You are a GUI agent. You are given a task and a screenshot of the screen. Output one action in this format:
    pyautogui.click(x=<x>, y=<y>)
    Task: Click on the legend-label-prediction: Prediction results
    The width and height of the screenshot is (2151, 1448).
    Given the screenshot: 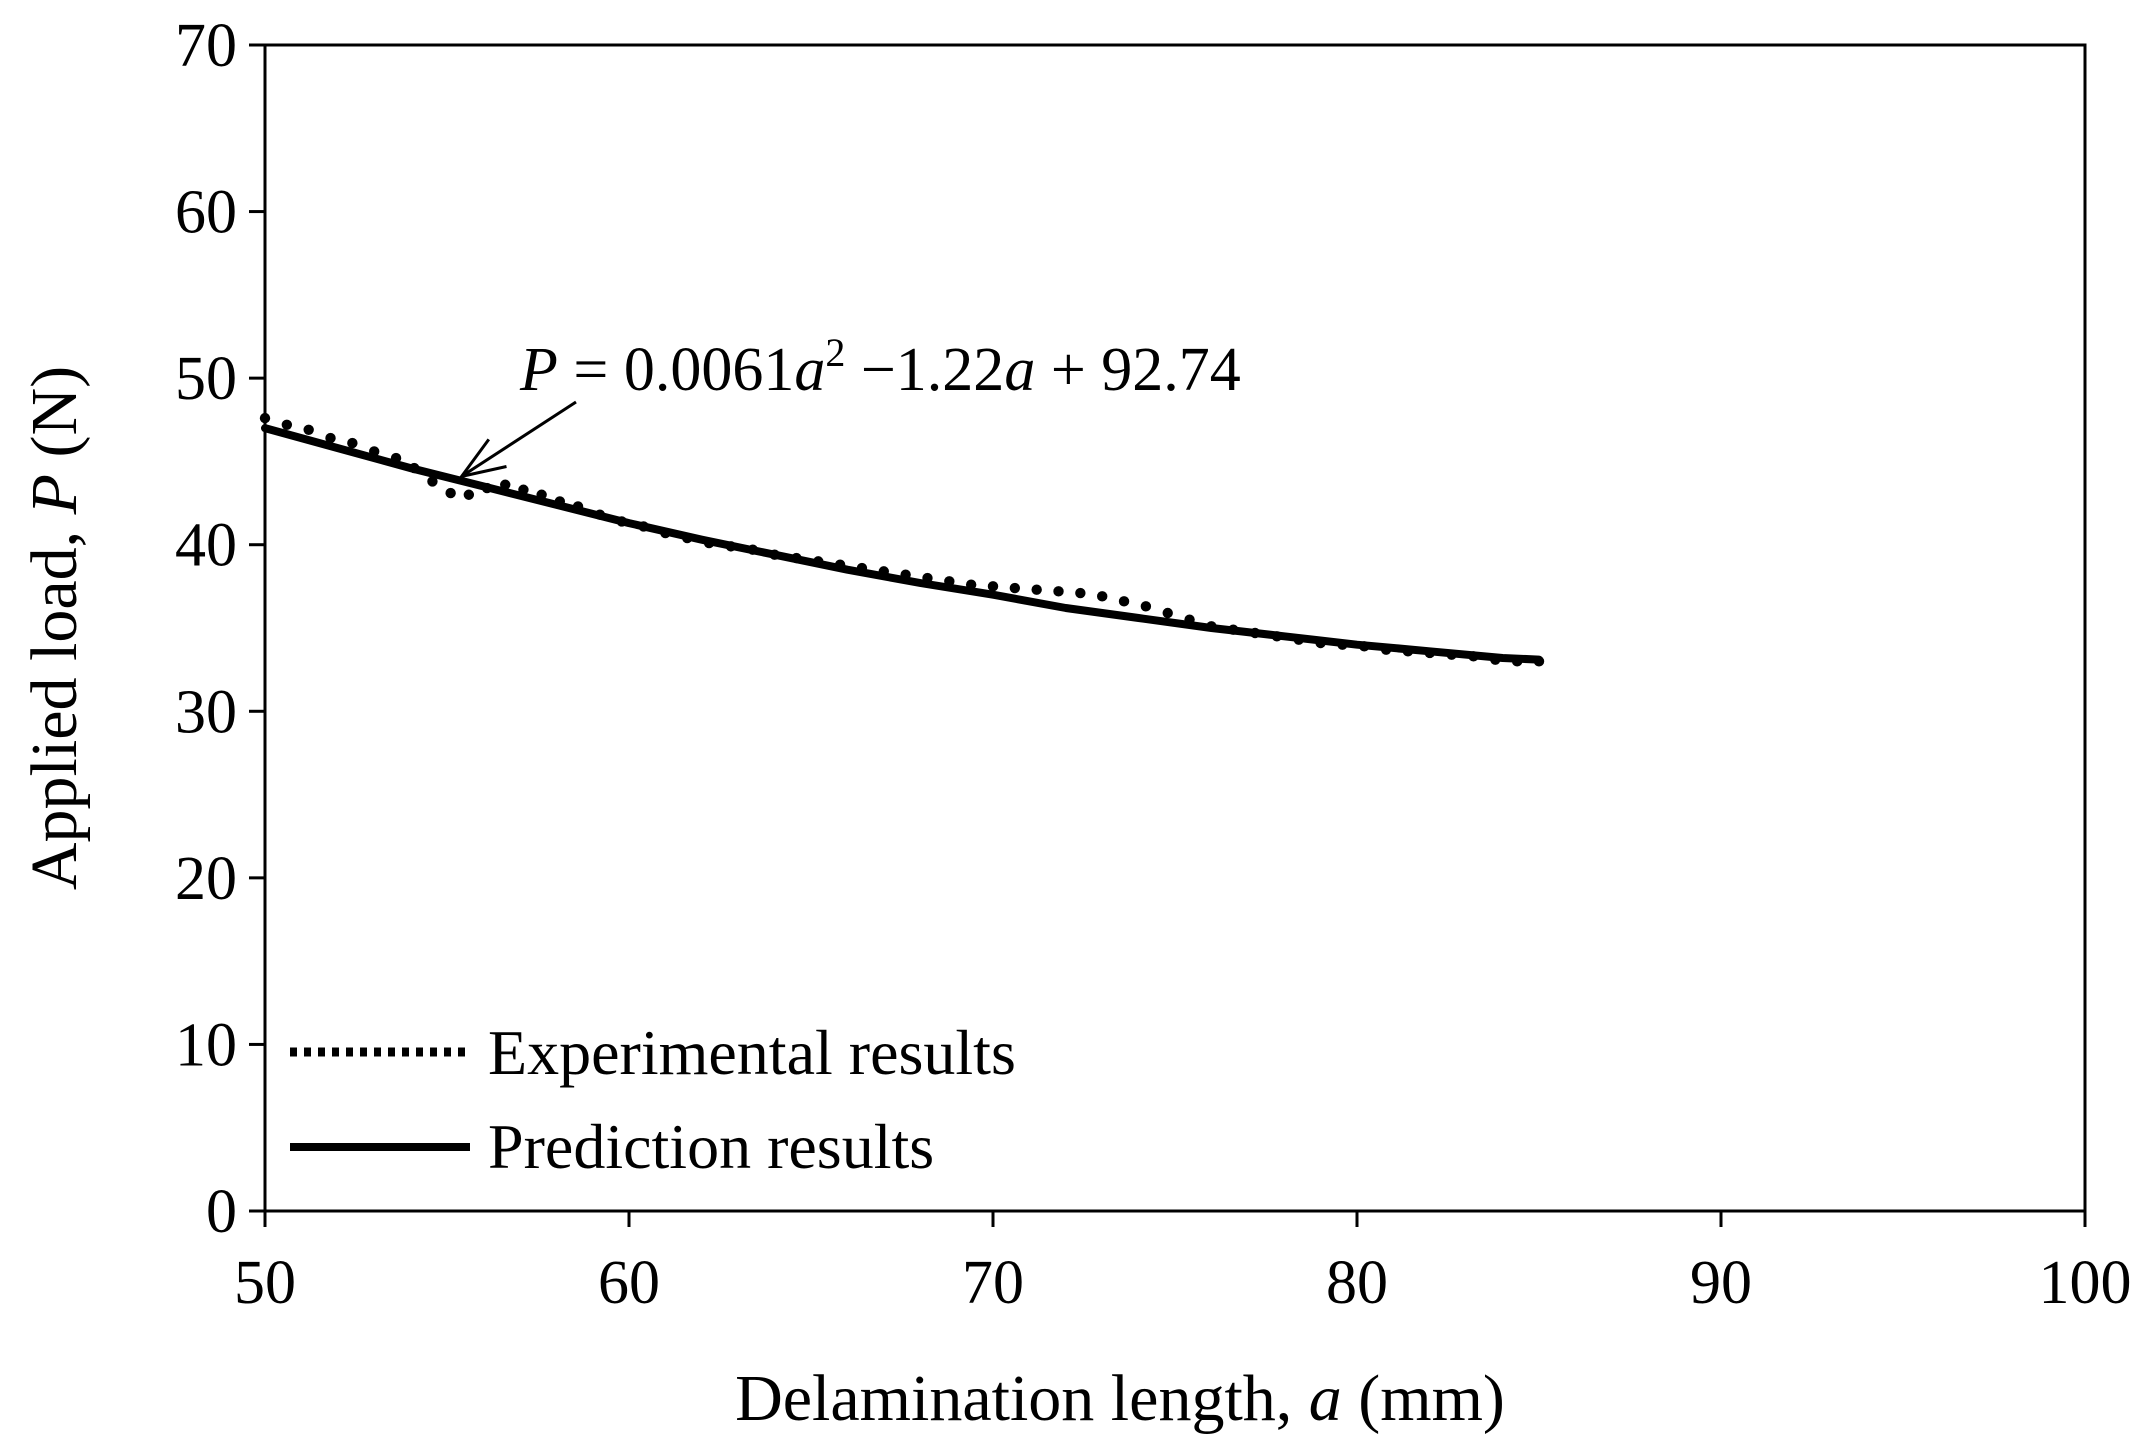 What is the action you would take?
    pyautogui.click(x=711, y=1146)
    